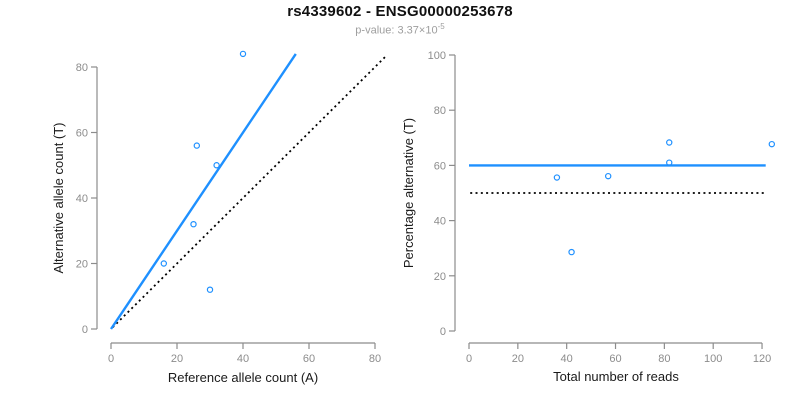  Describe the element at coordinates (437, 56) in the screenshot. I see `y-tick-label: 100` at that location.